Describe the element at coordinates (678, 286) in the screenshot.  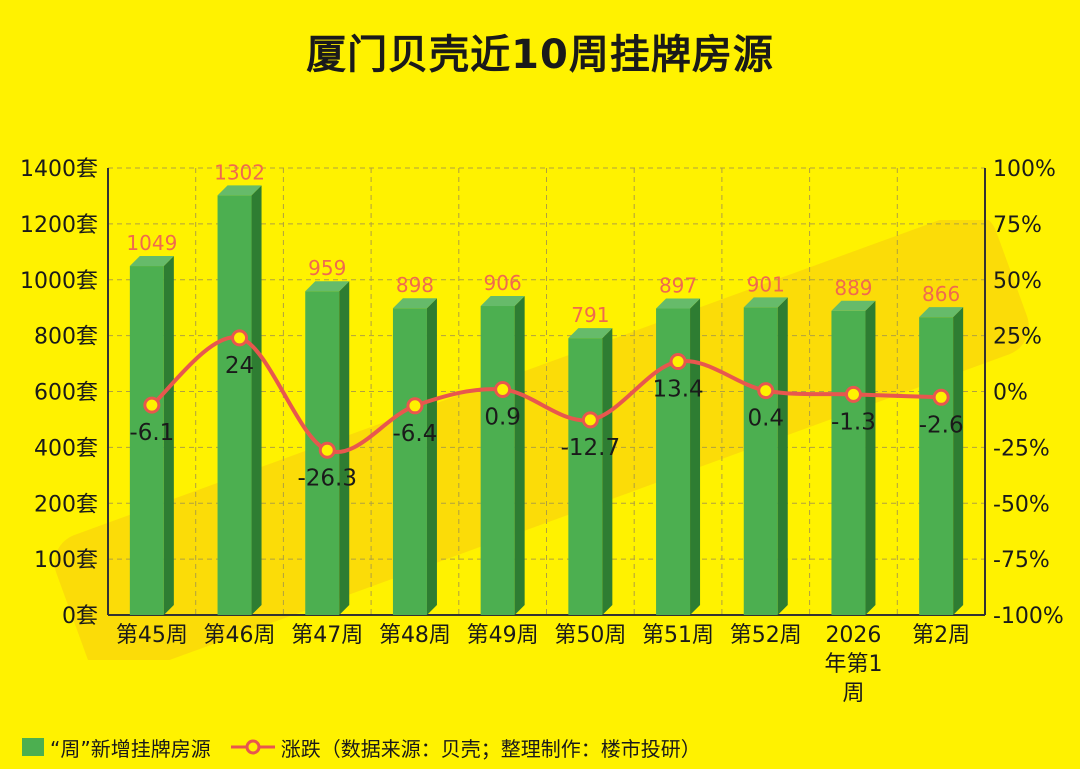
I see `bar-value-label: 897` at that location.